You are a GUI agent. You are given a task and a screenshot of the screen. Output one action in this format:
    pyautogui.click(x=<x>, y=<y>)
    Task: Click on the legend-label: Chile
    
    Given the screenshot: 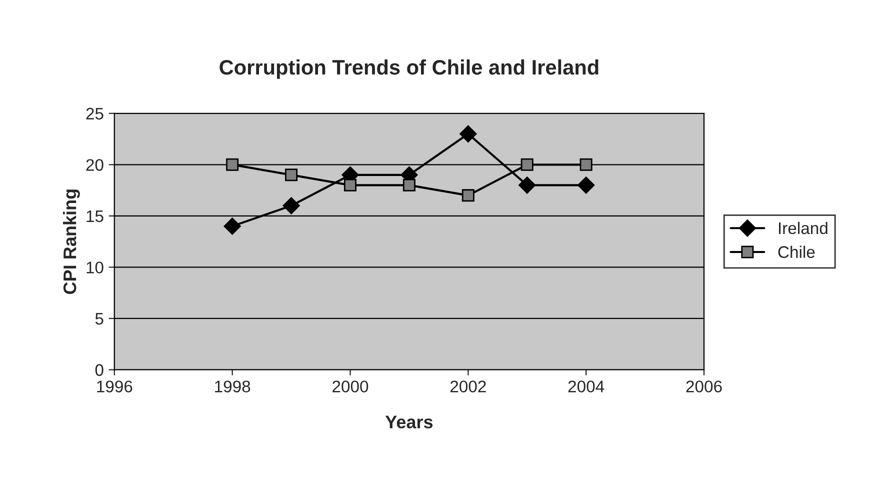 What is the action you would take?
    pyautogui.click(x=796, y=252)
    